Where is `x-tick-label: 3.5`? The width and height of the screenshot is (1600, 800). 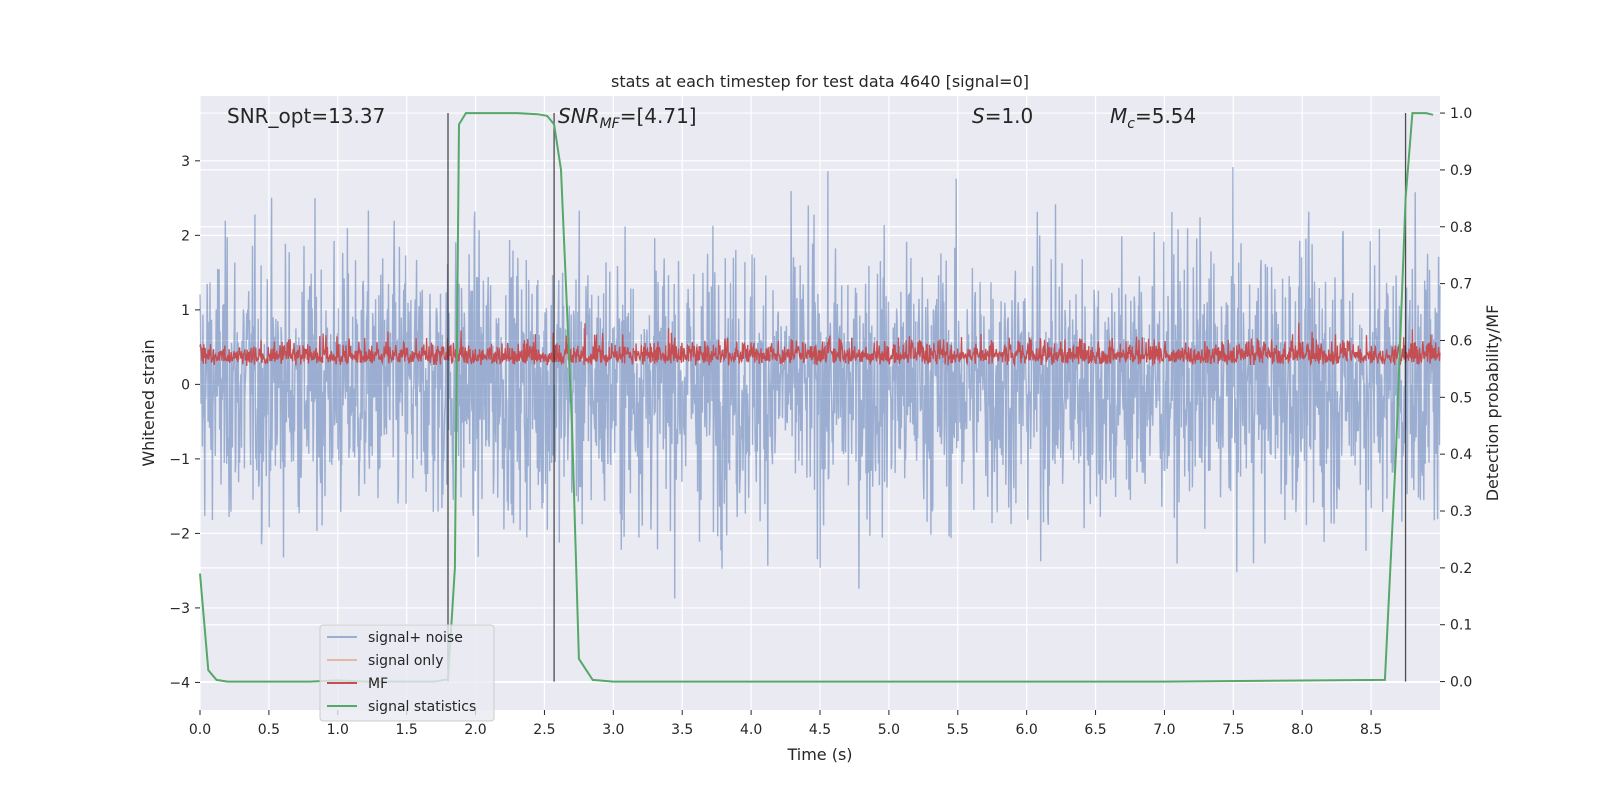
x-tick-label: 3.5 is located at coordinates (682, 730).